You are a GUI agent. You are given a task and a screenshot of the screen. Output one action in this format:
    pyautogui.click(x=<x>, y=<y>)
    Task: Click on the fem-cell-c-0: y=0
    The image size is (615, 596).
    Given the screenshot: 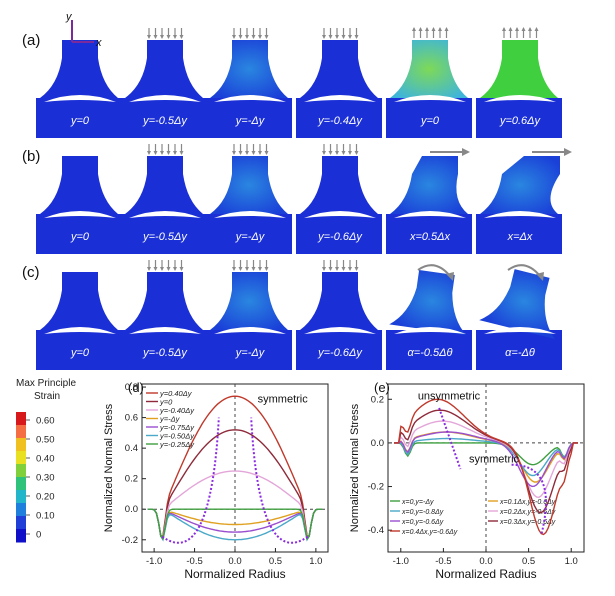 What is the action you would take?
    pyautogui.click(x=79, y=321)
    